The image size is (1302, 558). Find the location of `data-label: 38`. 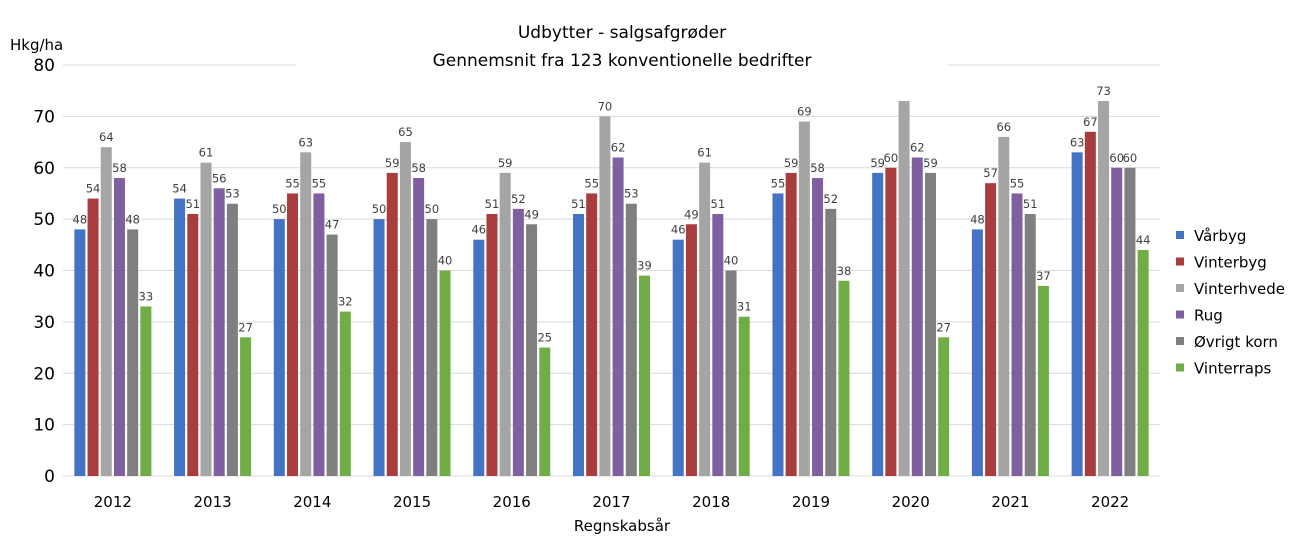

data-label: 38 is located at coordinates (844, 271).